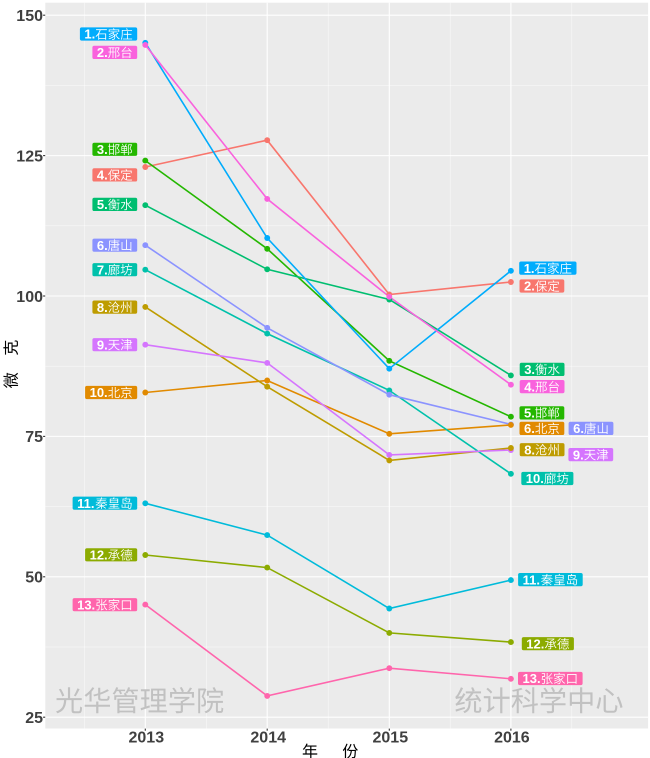  What do you see at coordinates (147, 738) in the screenshot?
I see `svg-text: 2013` at bounding box center [147, 738].